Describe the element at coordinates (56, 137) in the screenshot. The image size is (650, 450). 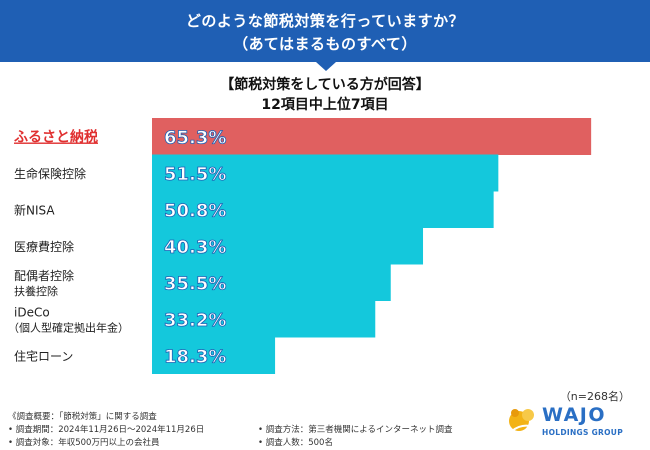
I see `category-label-1: ふるさと納税` at that location.